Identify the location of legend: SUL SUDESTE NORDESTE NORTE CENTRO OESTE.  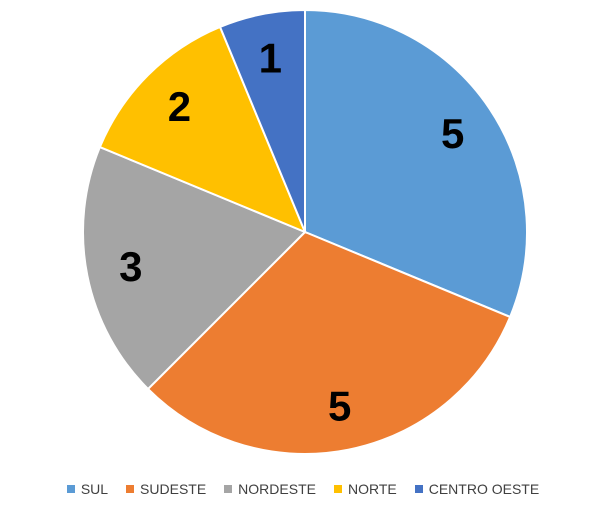
(303, 489).